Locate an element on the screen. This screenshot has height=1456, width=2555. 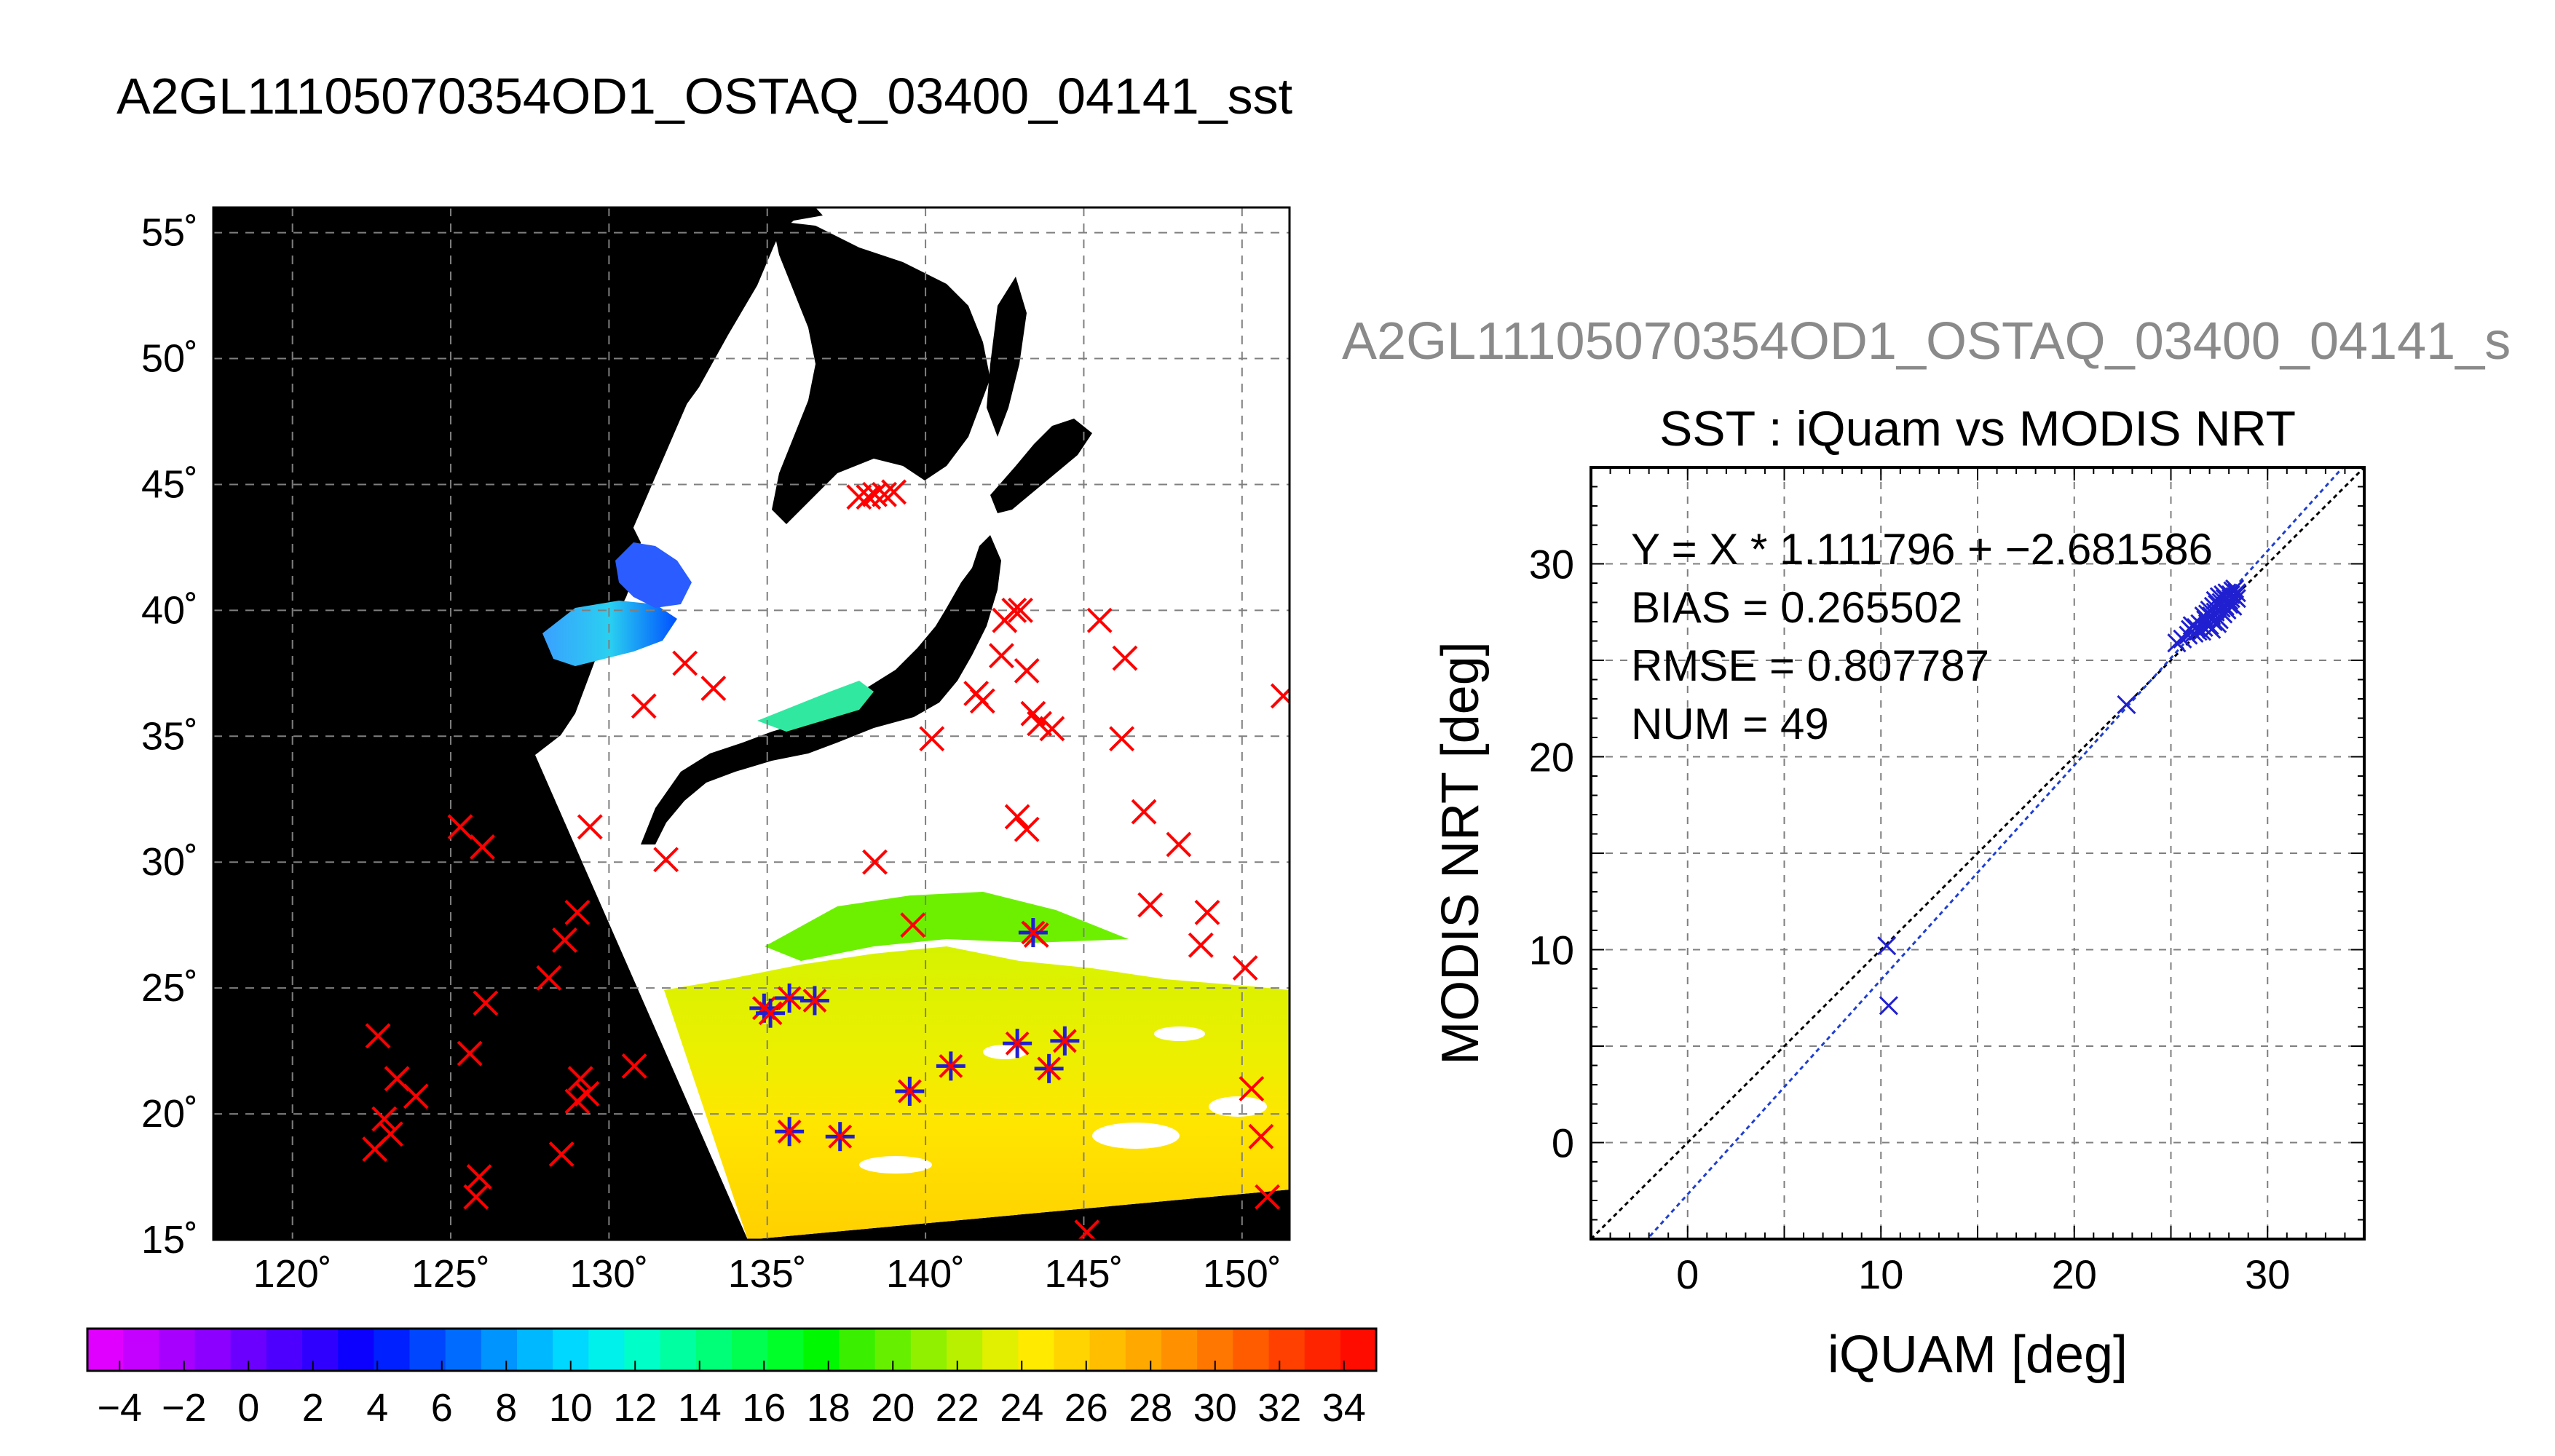
scatter-points is located at coordinates (2061, 797).